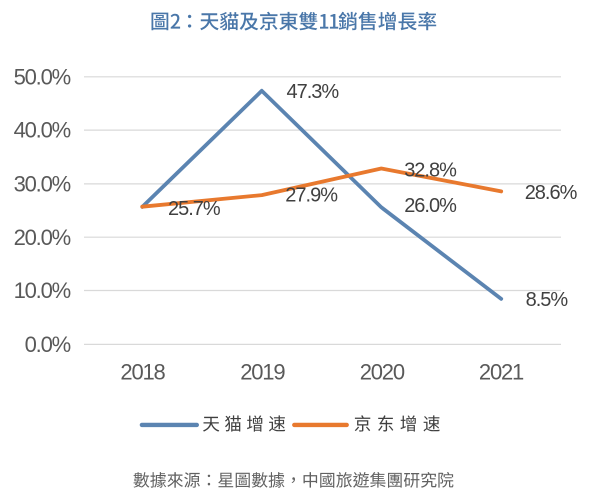  Describe the element at coordinates (430, 171) in the screenshot. I see `svg-text: 32.8%` at that location.